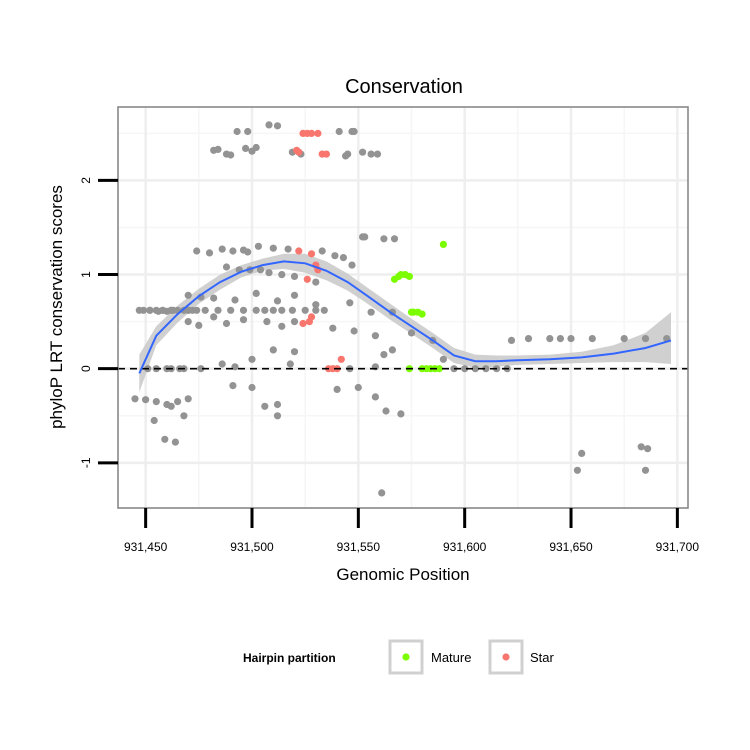  I want to click on legend-entry-mature: Mature, so click(429, 657).